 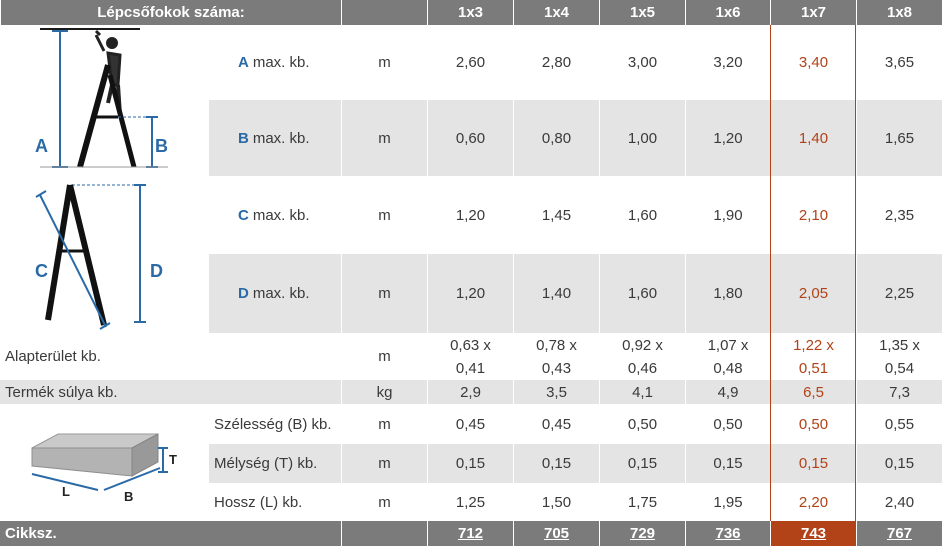 I want to click on row-a-value: 2,80, so click(x=556, y=62).